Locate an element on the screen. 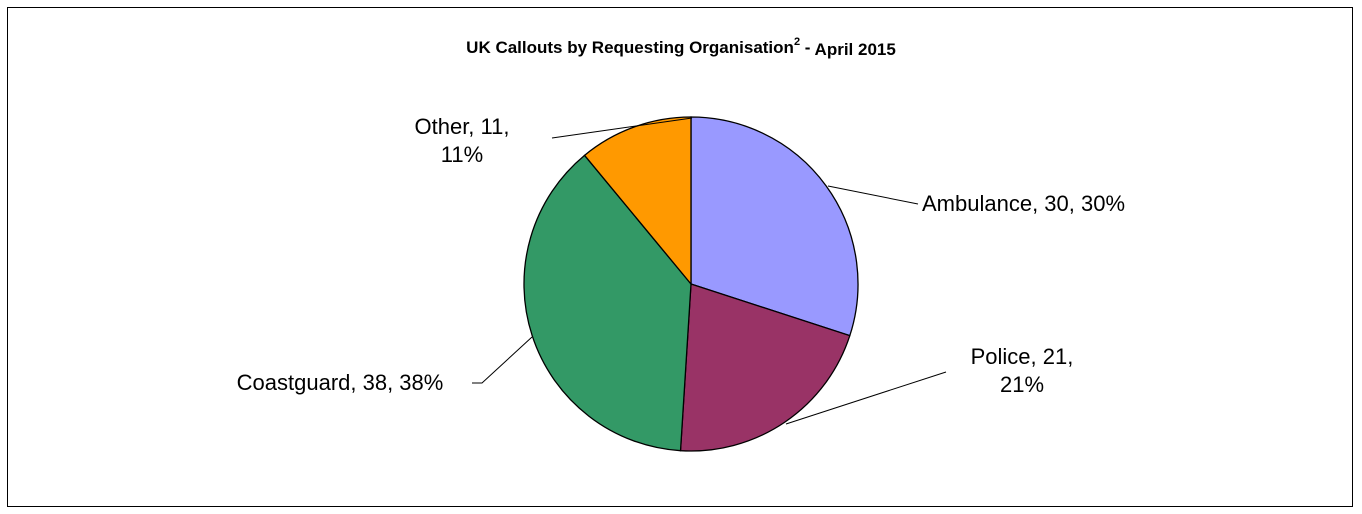  pie-slice-coastguard is located at coordinates (607, 303).